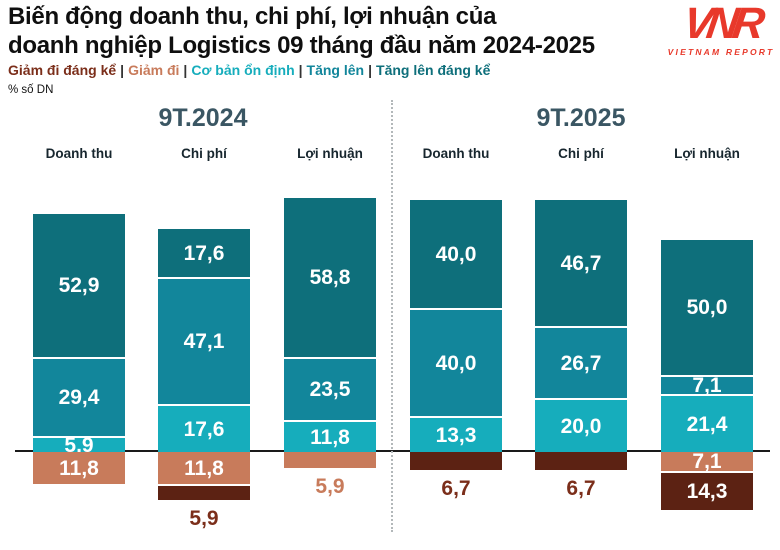  I want to click on bar-segment-tang_len_dang_ke: 58,8, so click(330, 277).